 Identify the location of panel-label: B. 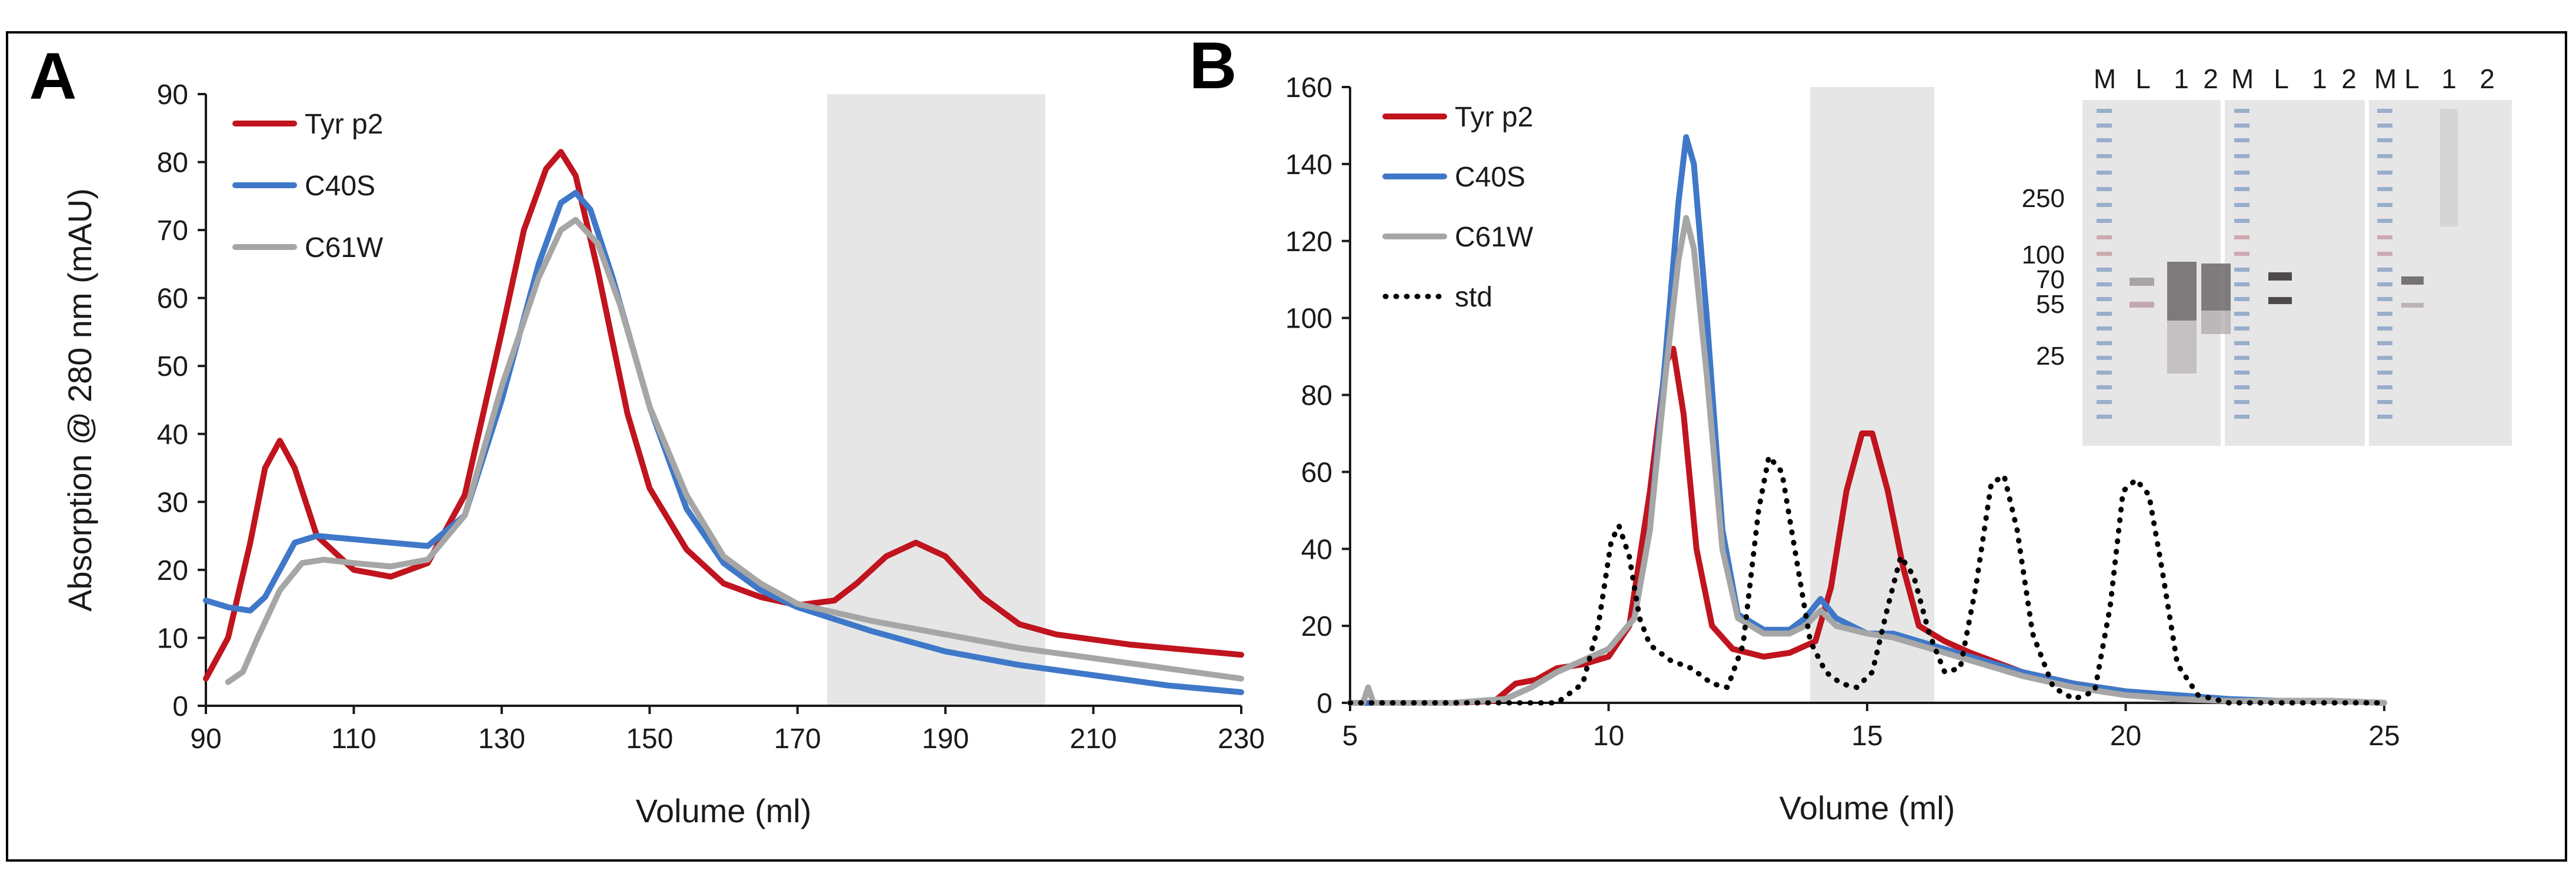
(1213, 65).